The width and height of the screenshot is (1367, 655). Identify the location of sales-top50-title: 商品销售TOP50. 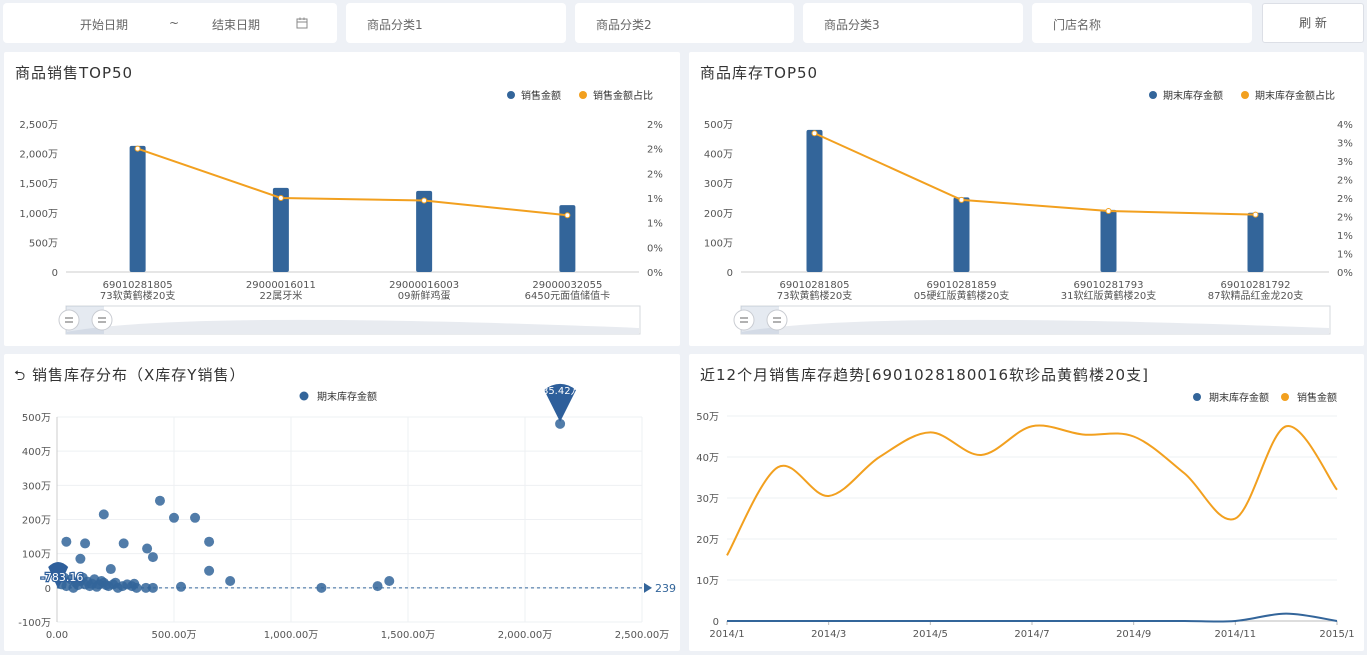
(74, 73).